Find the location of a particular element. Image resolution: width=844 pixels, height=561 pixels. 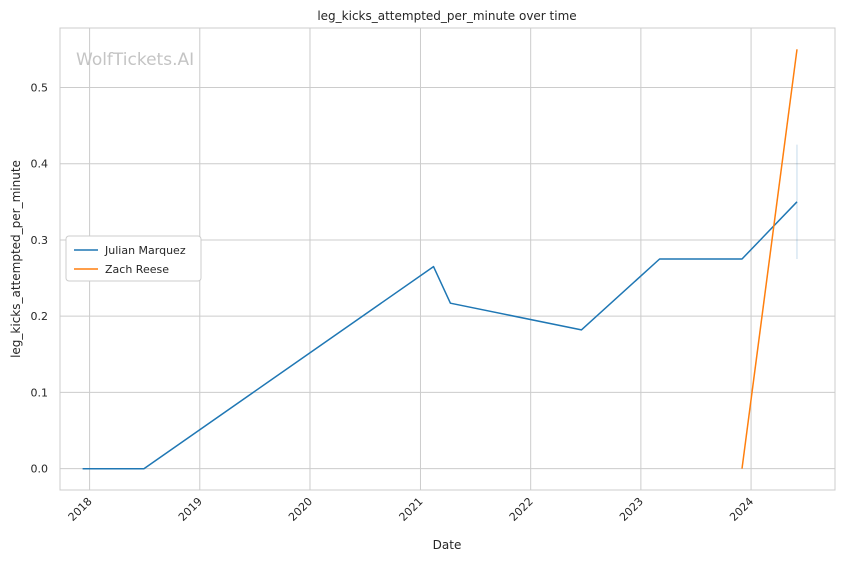

watermark: WolfTickets.AI is located at coordinates (135, 60).